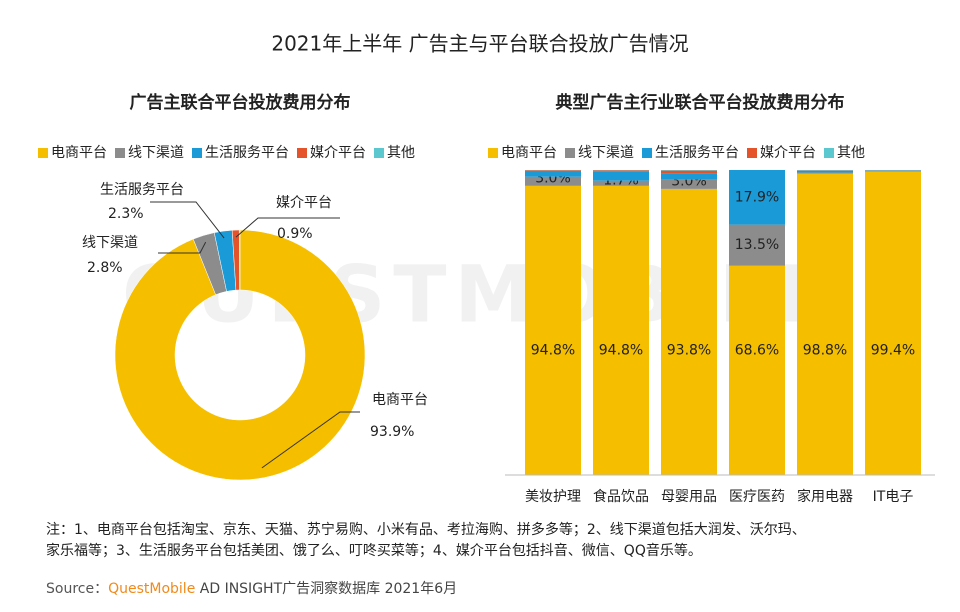 The width and height of the screenshot is (960, 612). Describe the element at coordinates (110, 243) in the screenshot. I see `slice-name: 线下渠道` at that location.